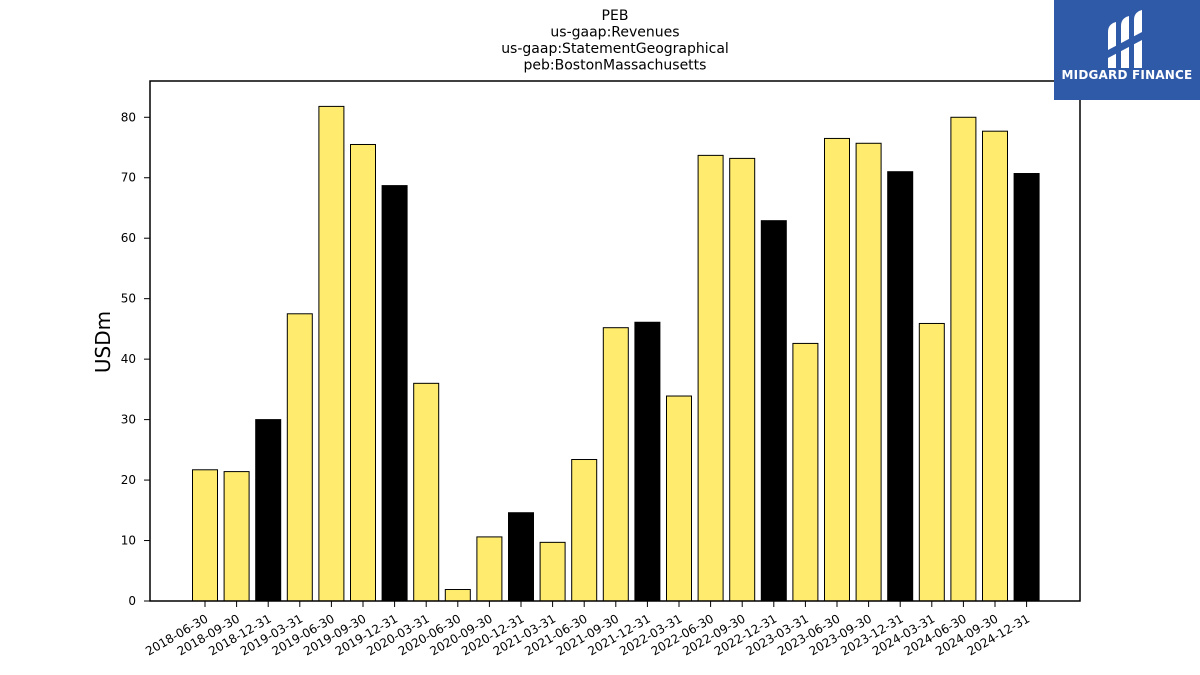  What do you see at coordinates (615, 49) in the screenshot?
I see `title-line: us-gaap:StatementGeographical` at bounding box center [615, 49].